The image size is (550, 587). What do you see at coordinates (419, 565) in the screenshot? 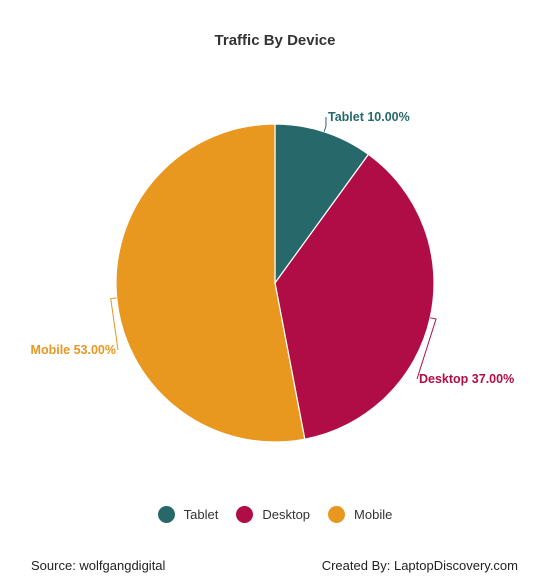
I see `credit-text: Created By: LaptopDiscovery.com` at bounding box center [419, 565].